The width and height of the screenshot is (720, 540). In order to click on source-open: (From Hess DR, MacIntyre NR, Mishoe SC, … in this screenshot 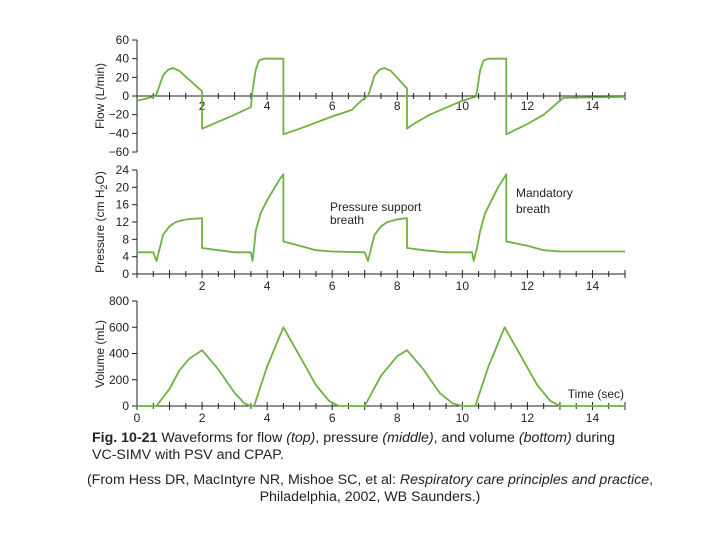, I will do `click(243, 480)`.